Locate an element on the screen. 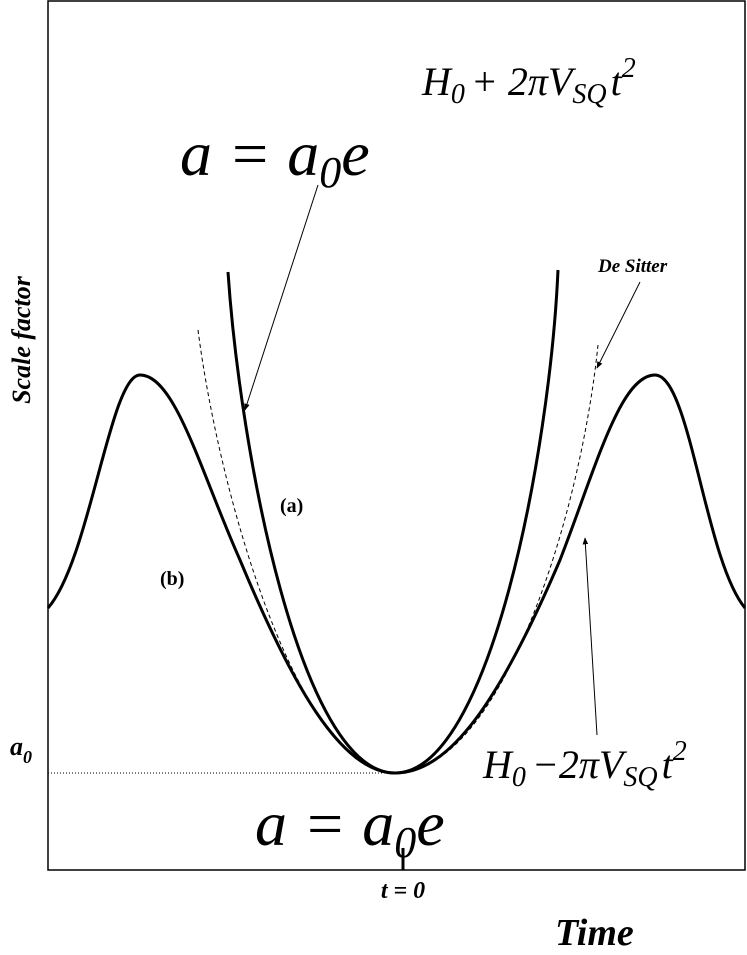 This screenshot has width=747, height=955. curve-b-label: (b) is located at coordinates (172, 579).